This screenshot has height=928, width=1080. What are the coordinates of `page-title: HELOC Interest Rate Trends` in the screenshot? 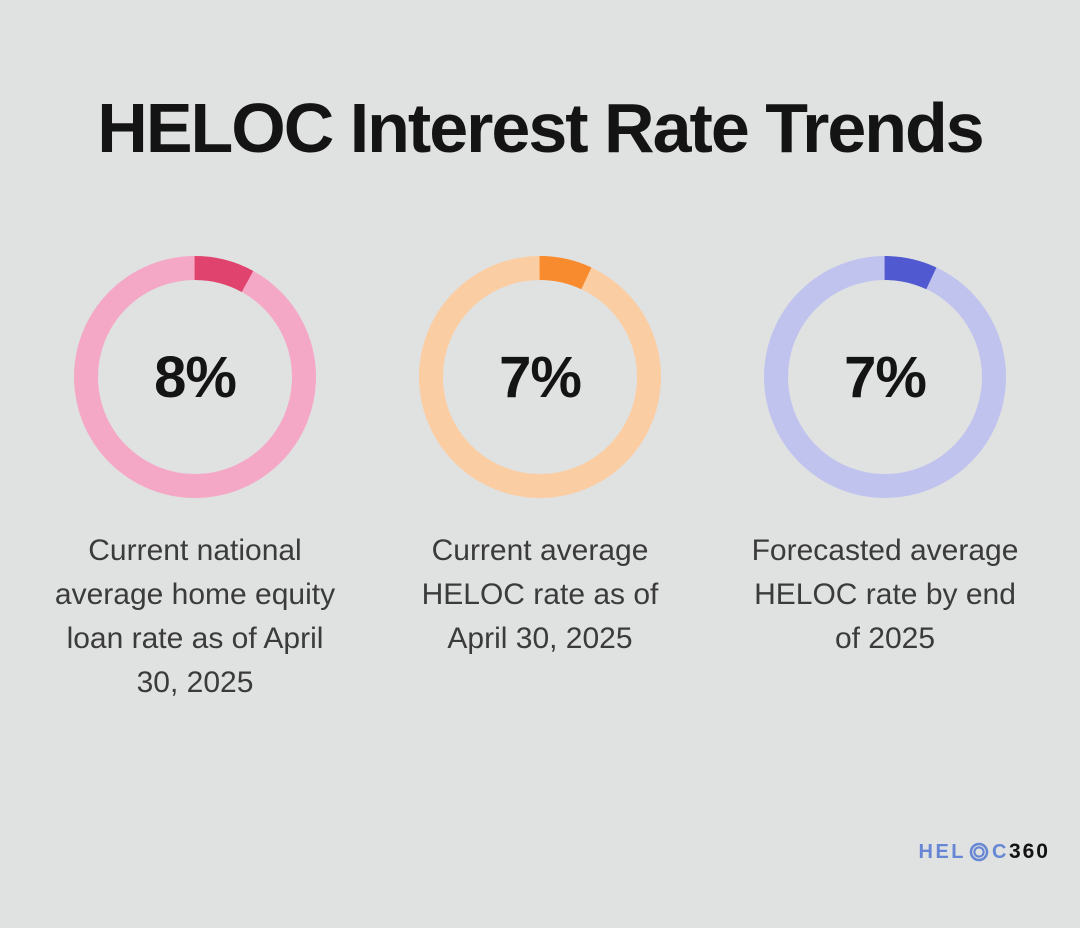 It's located at (540, 128).